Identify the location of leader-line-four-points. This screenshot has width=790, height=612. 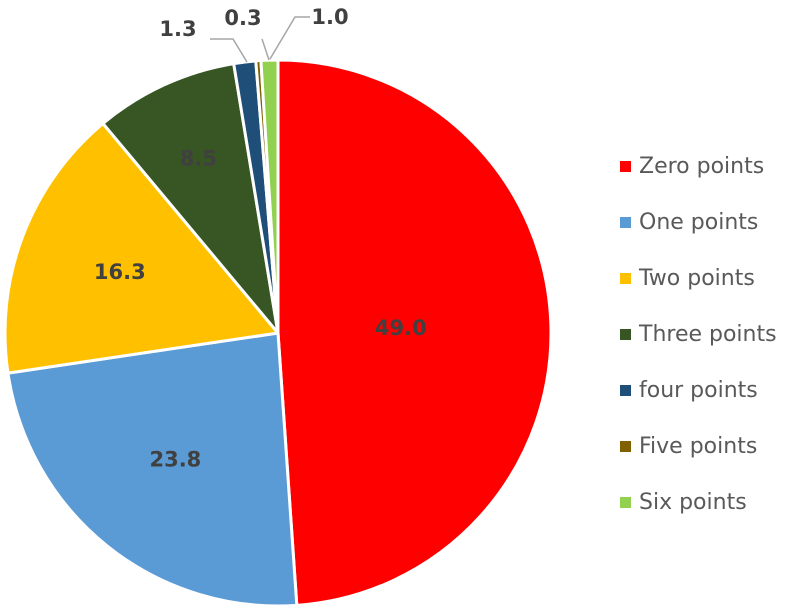
(229, 50).